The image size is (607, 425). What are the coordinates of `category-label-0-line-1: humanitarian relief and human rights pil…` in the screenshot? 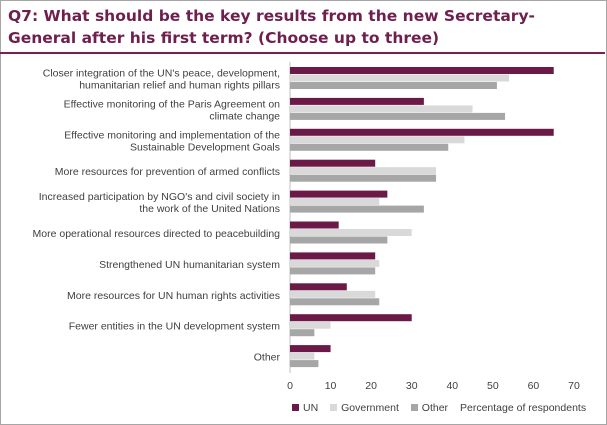 It's located at (179, 86).